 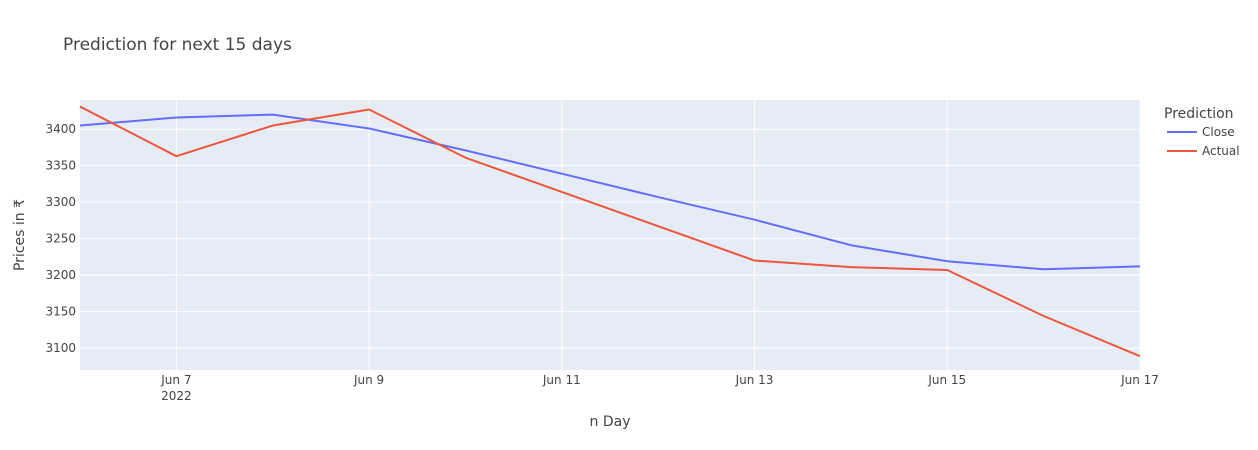 What do you see at coordinates (1139, 380) in the screenshot?
I see `x-tick-label: Jun 17` at bounding box center [1139, 380].